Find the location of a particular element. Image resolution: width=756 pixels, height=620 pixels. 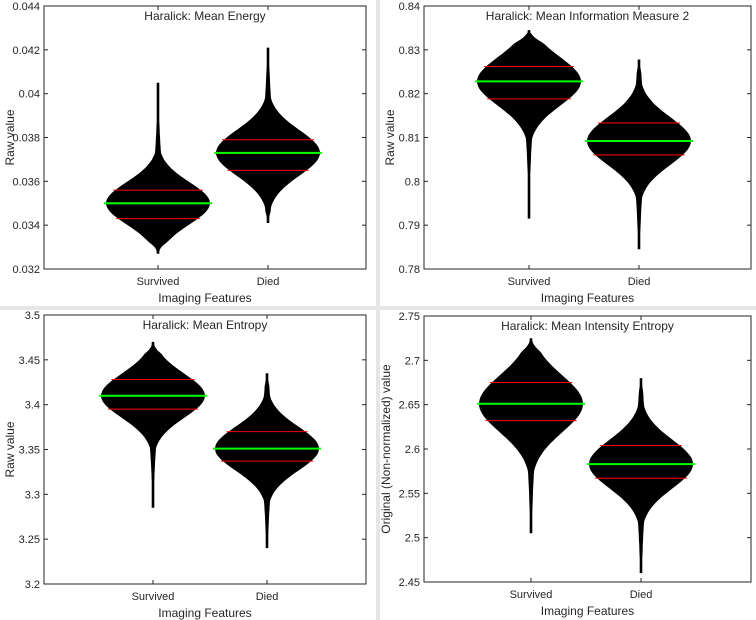

y-tick-label: 0.8 is located at coordinates (412, 182).